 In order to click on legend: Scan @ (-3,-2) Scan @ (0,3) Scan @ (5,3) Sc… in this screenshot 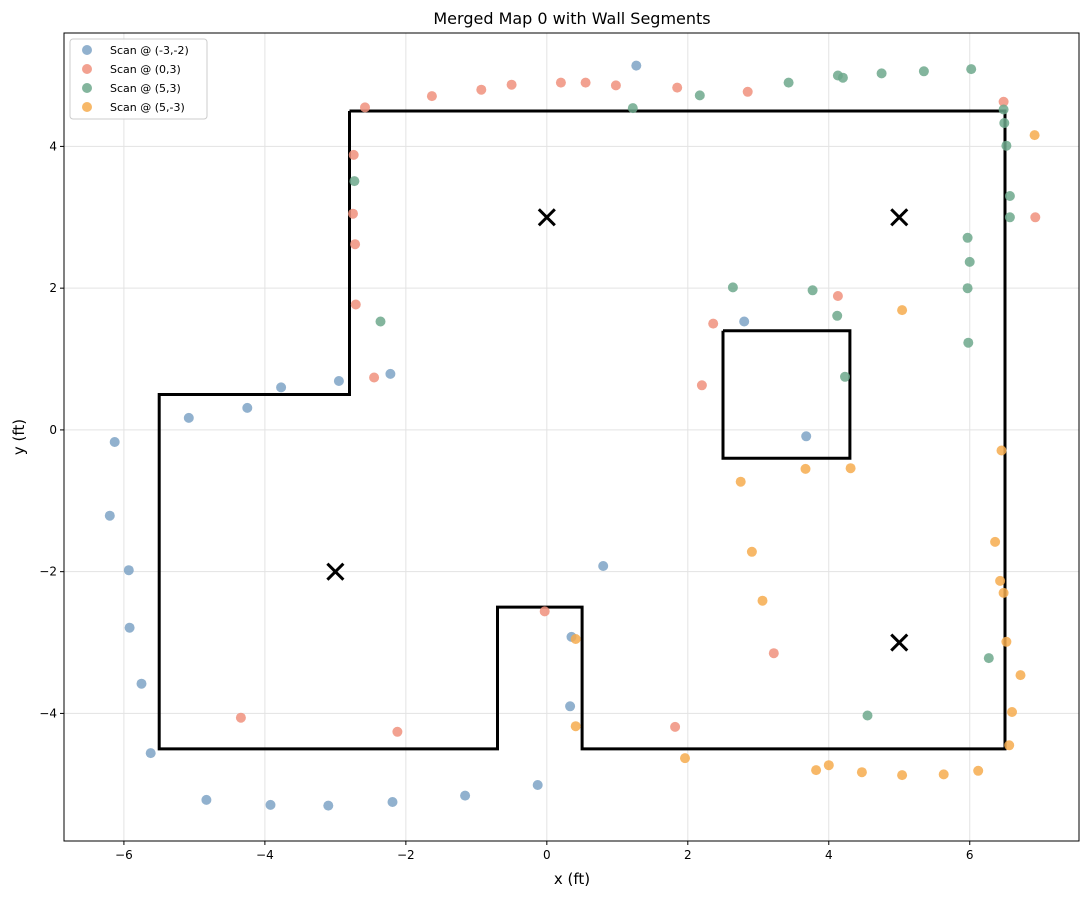, I will do `click(138, 79)`.